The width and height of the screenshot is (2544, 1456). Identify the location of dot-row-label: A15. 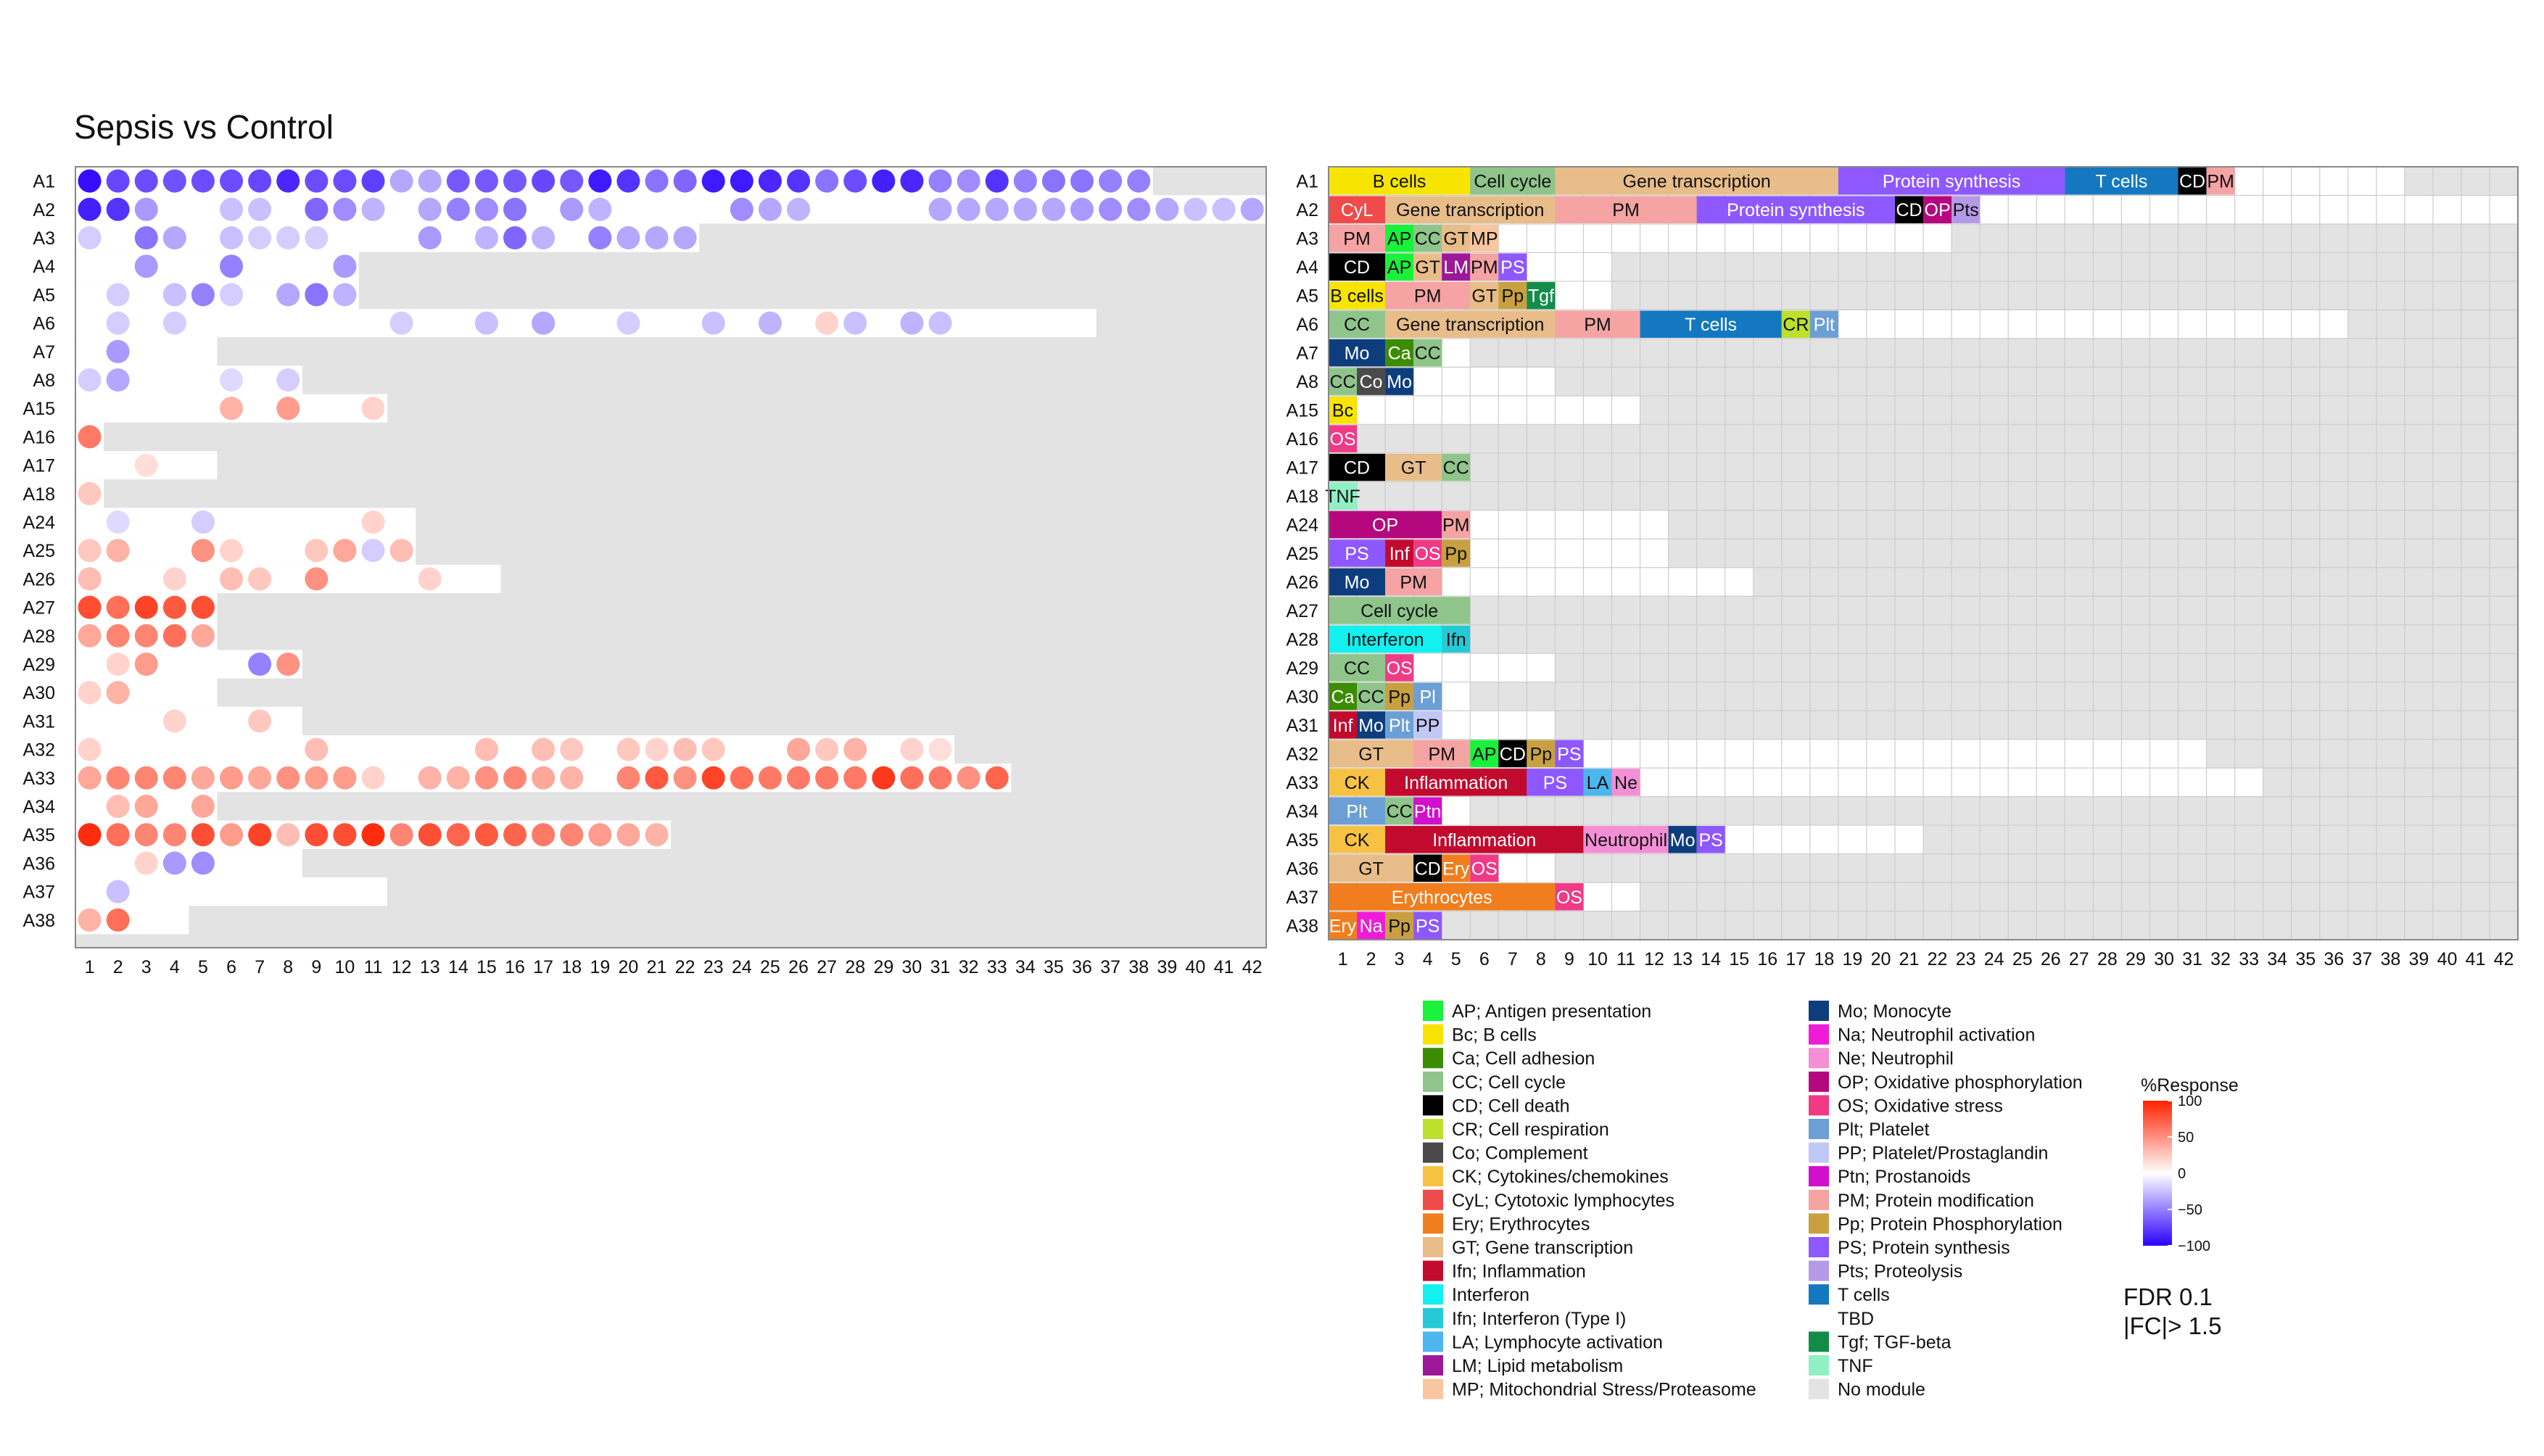
(39, 409).